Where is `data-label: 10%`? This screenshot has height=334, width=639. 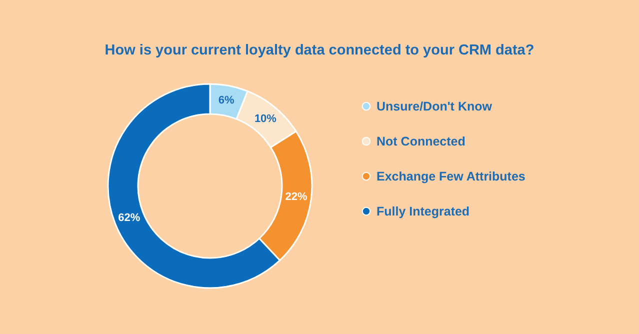 data-label: 10% is located at coordinates (265, 118).